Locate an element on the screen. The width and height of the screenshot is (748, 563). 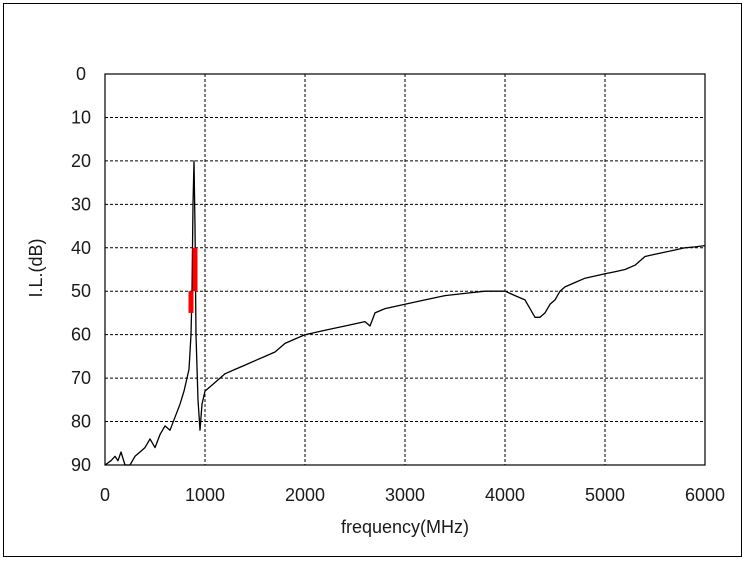
x-tick-label: 1000 is located at coordinates (205, 495).